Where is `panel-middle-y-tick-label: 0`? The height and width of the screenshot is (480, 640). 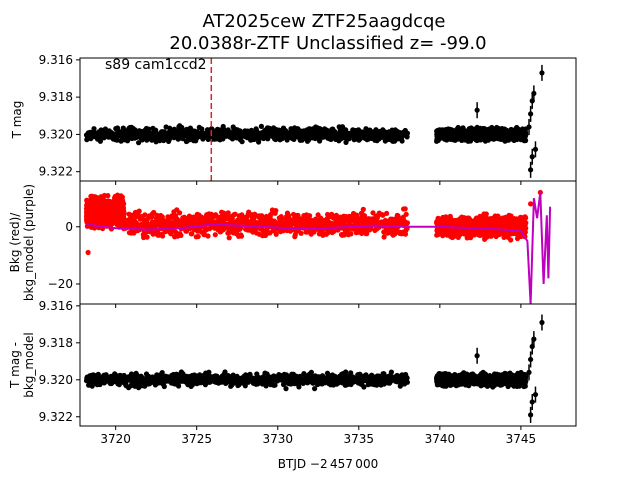
panel-middle-y-tick-label: 0 is located at coordinates (69, 227).